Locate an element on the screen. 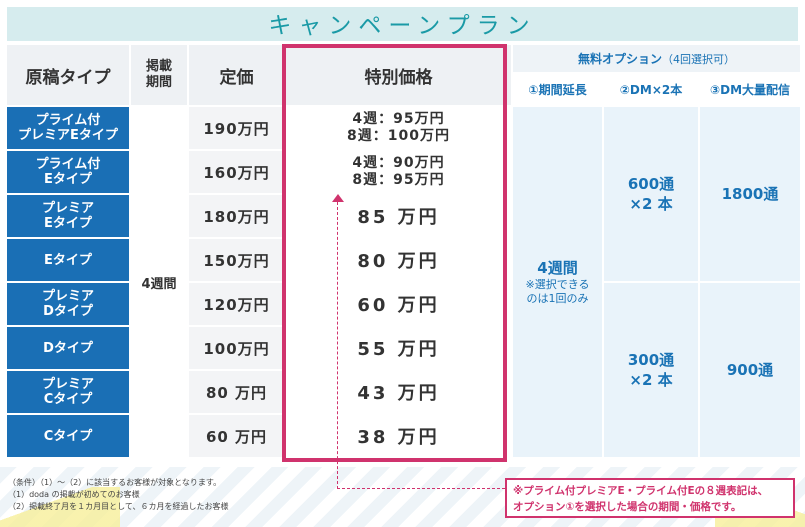  option2-upper-line1: 600通 is located at coordinates (651, 184).